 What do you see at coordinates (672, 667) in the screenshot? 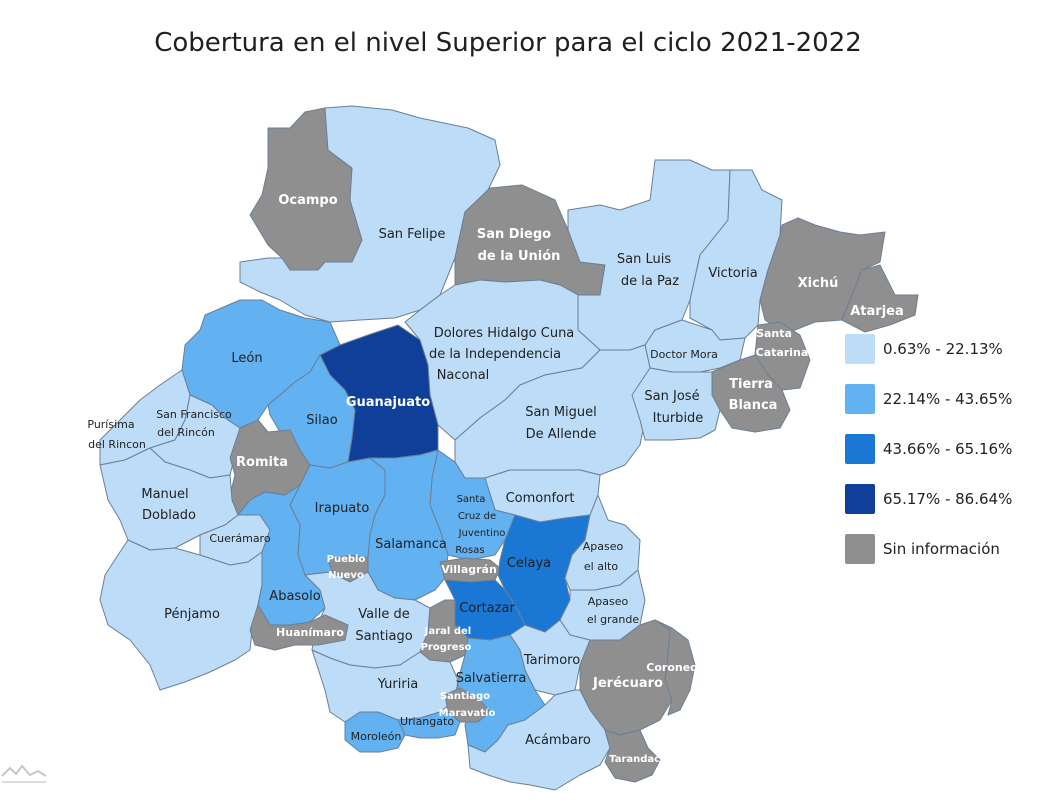
I see `label-coroneo: Coroneo` at bounding box center [672, 667].